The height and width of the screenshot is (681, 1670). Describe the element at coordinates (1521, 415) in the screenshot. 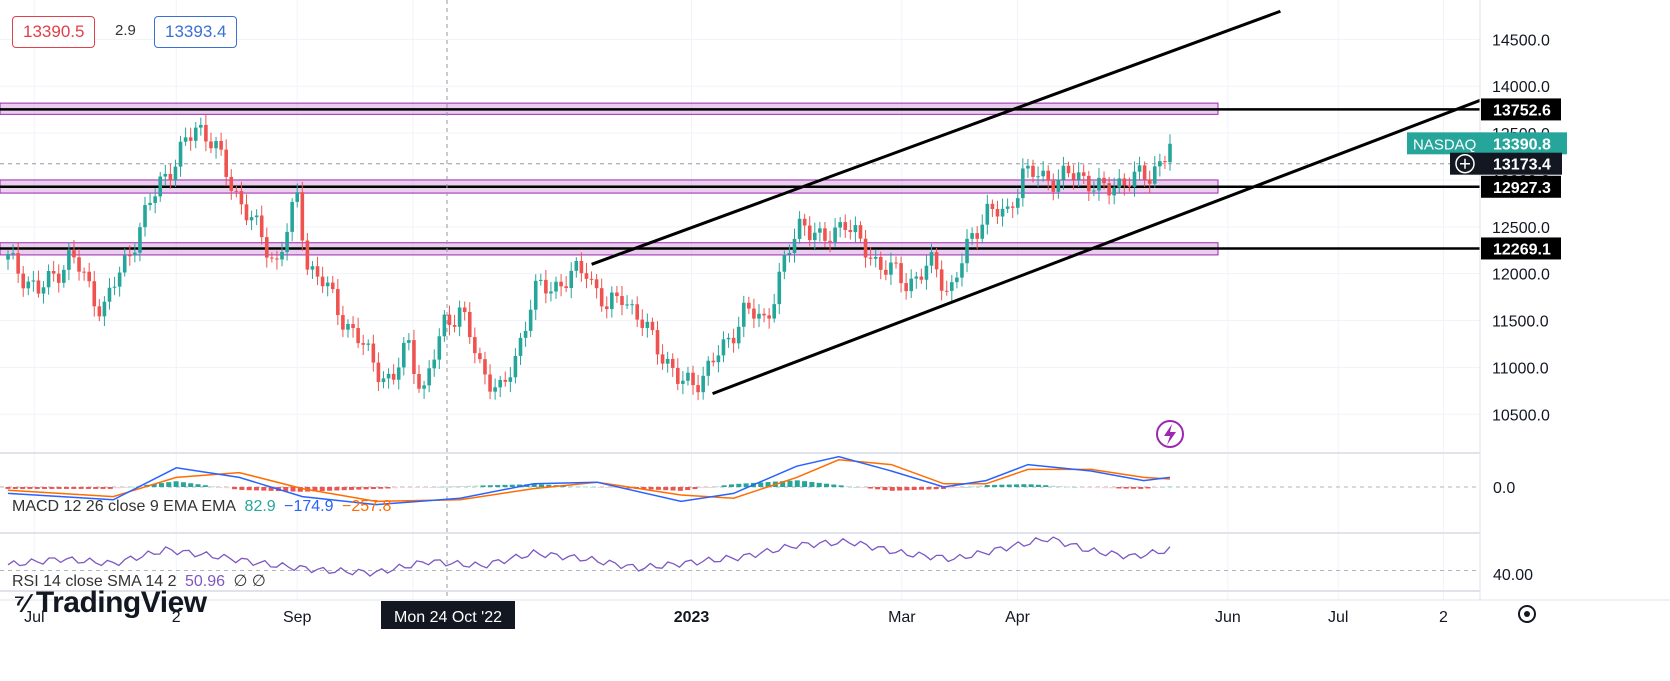

I see `price-axis-tick: 10500.0` at that location.